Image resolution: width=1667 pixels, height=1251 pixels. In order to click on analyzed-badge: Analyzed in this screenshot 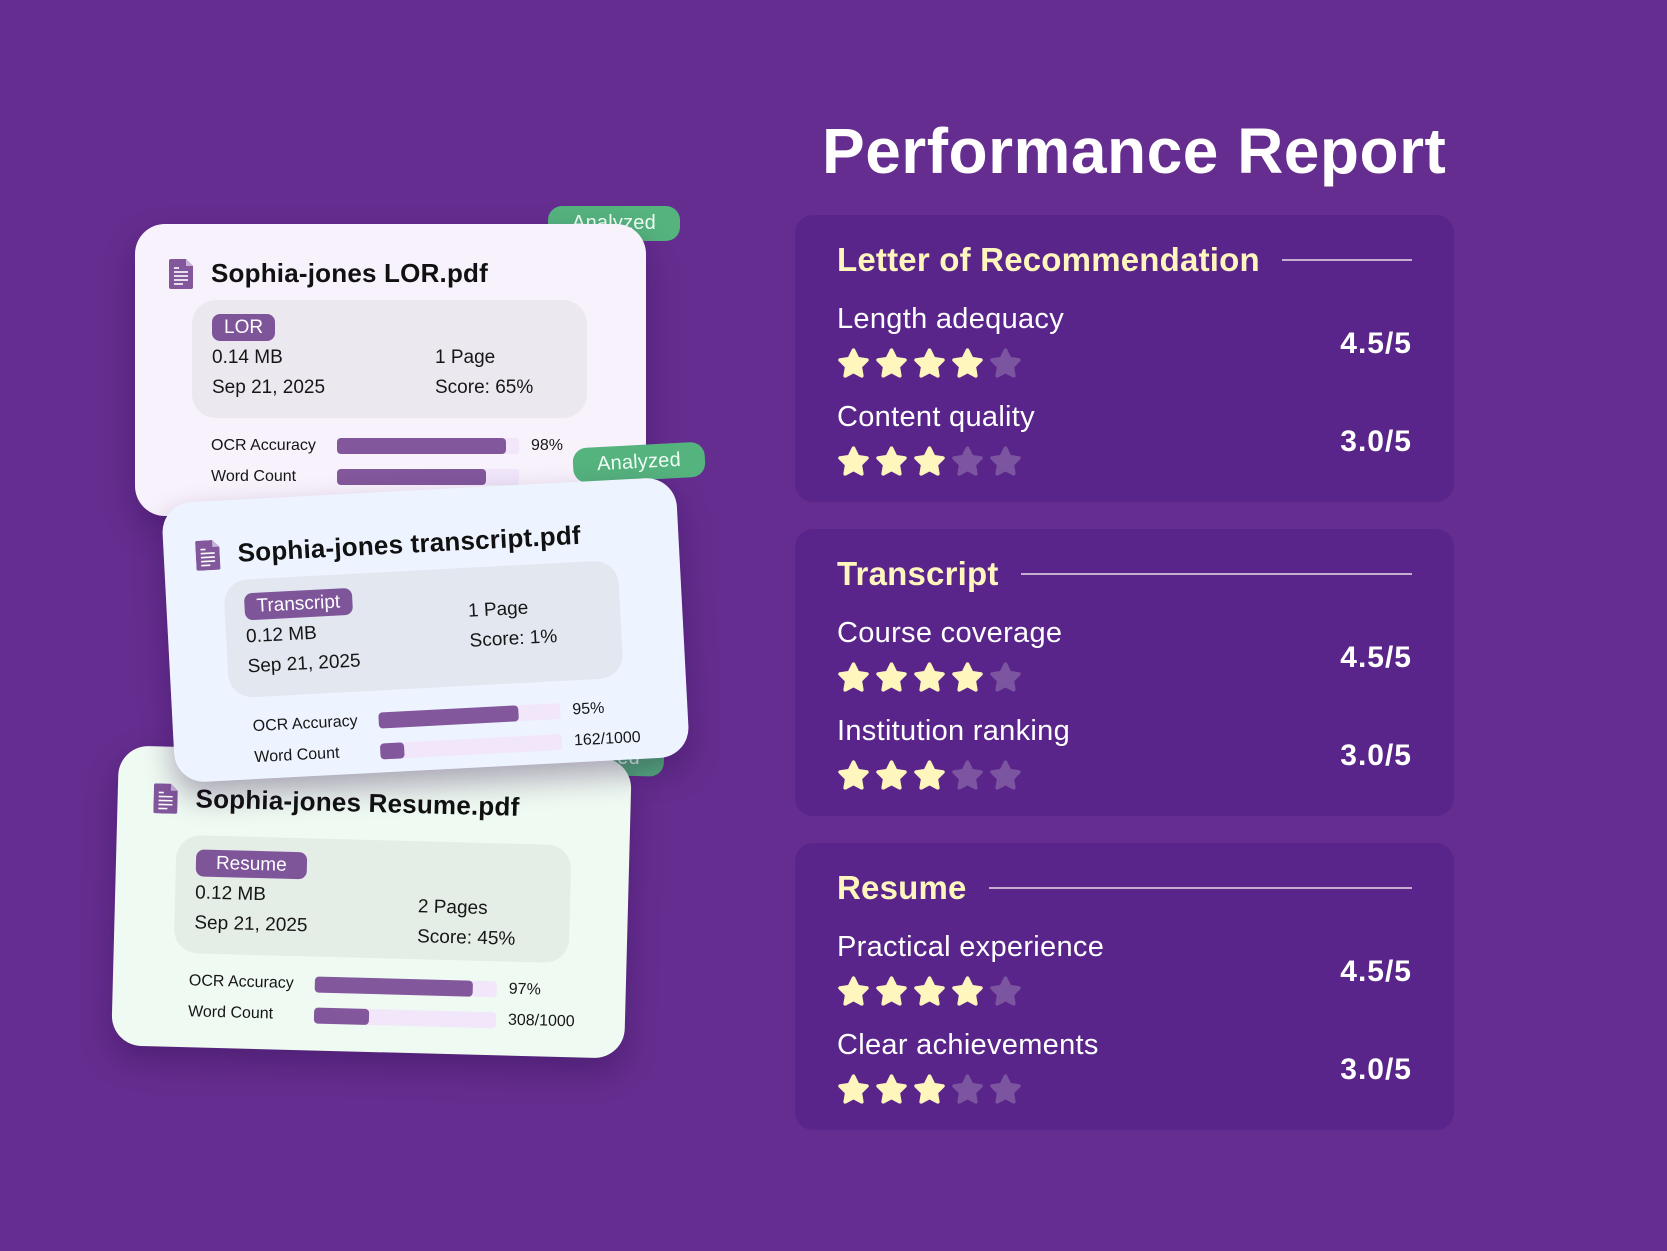, I will do `click(639, 462)`.